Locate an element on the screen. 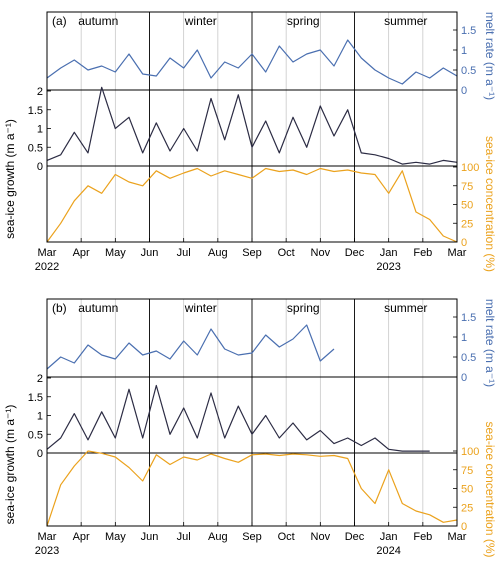 Image resolution: width=500 pixels, height=569 pixels. year-label: 2024 is located at coordinates (388, 551).